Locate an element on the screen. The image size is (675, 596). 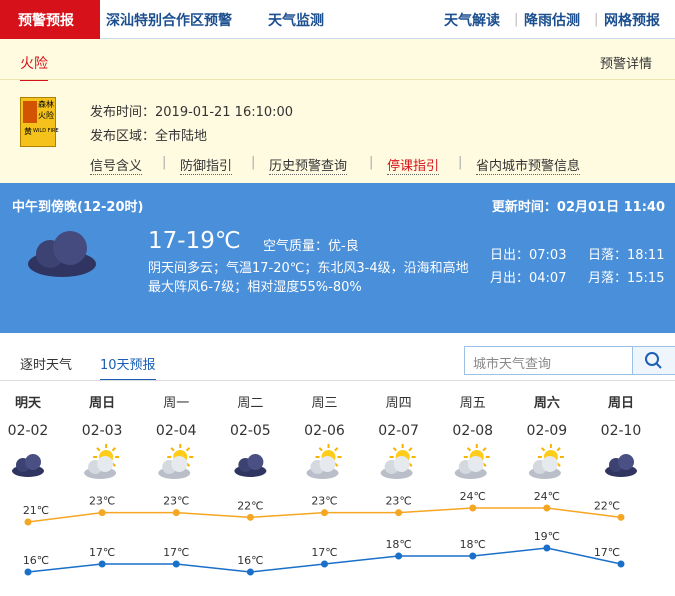
nav-active: 预警预报 is located at coordinates (46, 21).